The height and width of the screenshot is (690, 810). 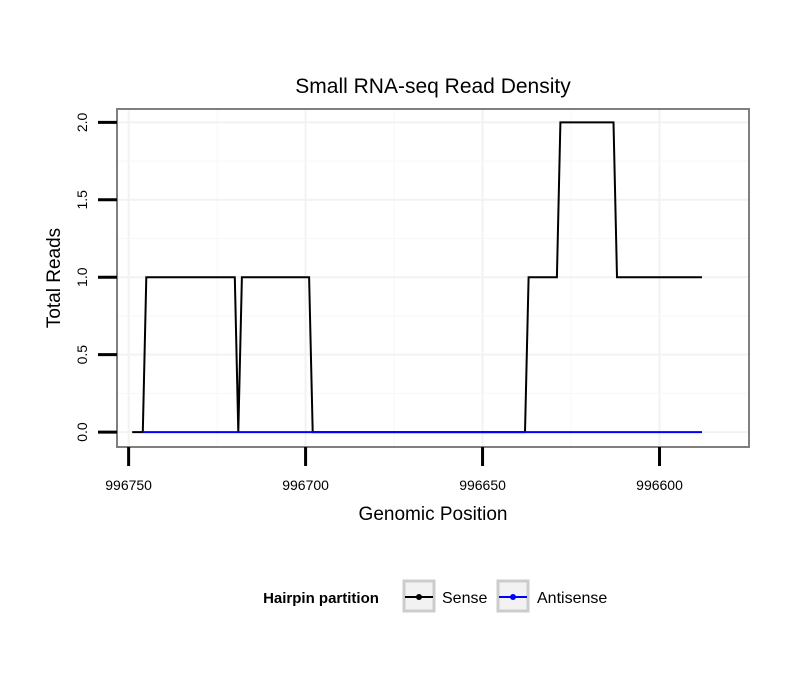 What do you see at coordinates (95, 277) in the screenshot?
I see `y-axis: 0.0 0.5 1.0 1.5 2.0` at bounding box center [95, 277].